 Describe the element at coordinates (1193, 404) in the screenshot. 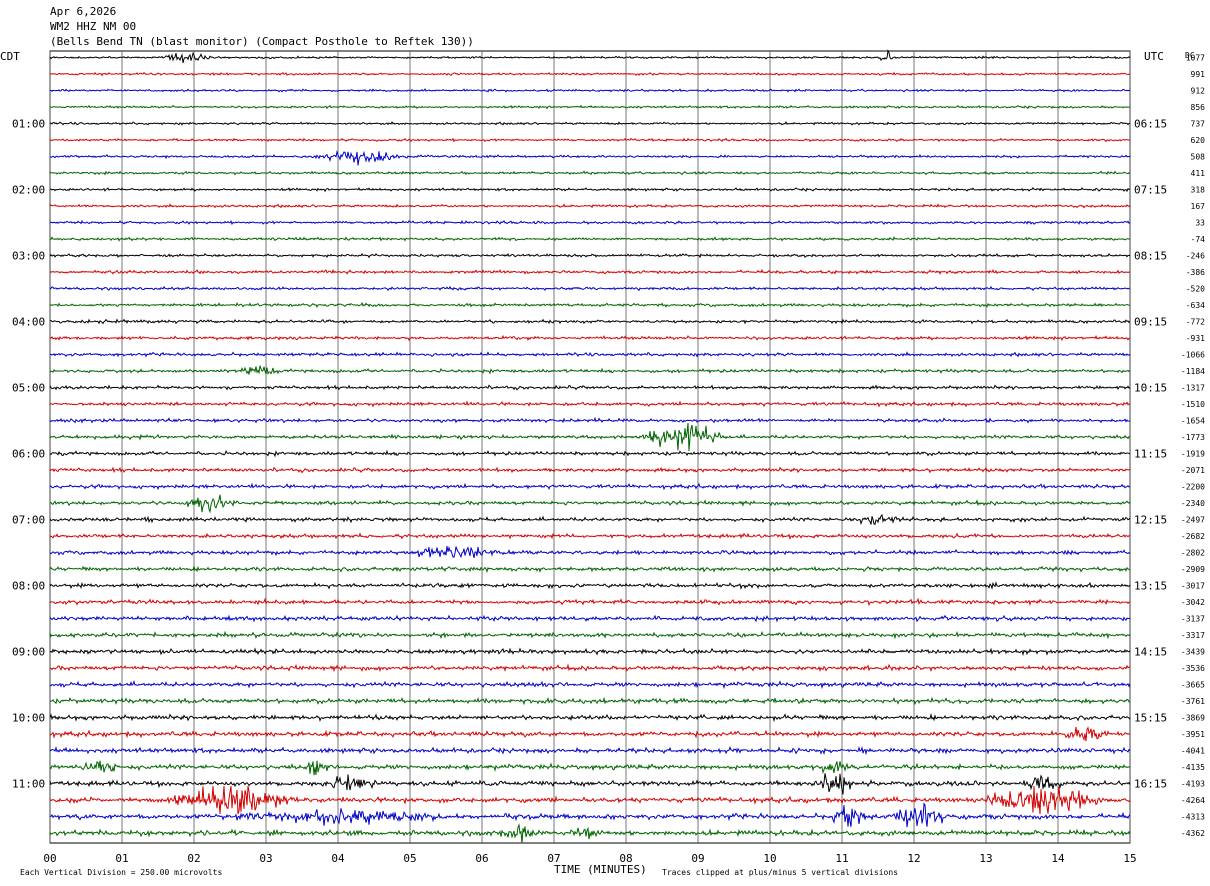

I see `dc-offset-label: -1510` at that location.